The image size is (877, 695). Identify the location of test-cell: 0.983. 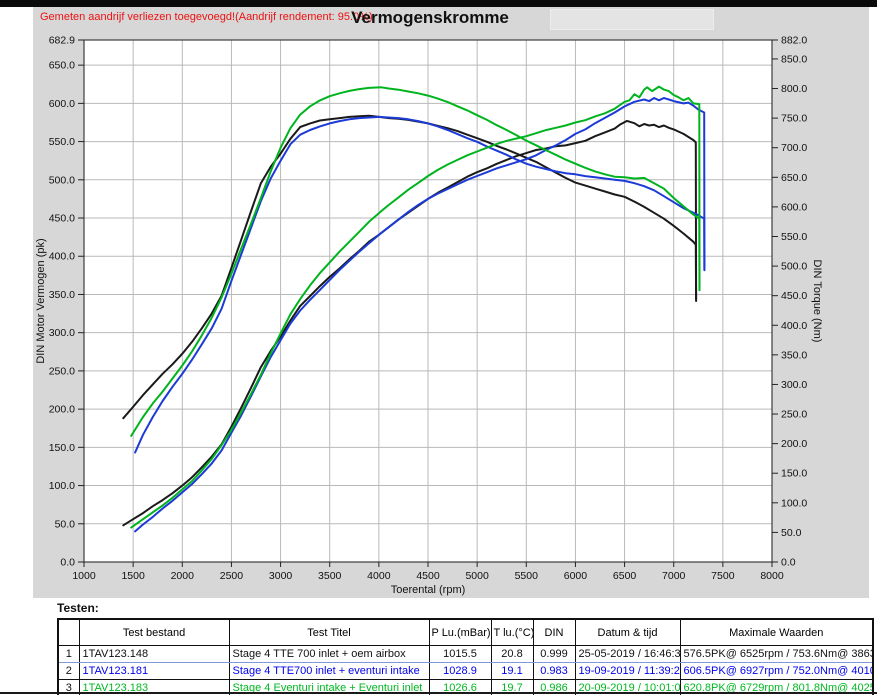
(554, 671).